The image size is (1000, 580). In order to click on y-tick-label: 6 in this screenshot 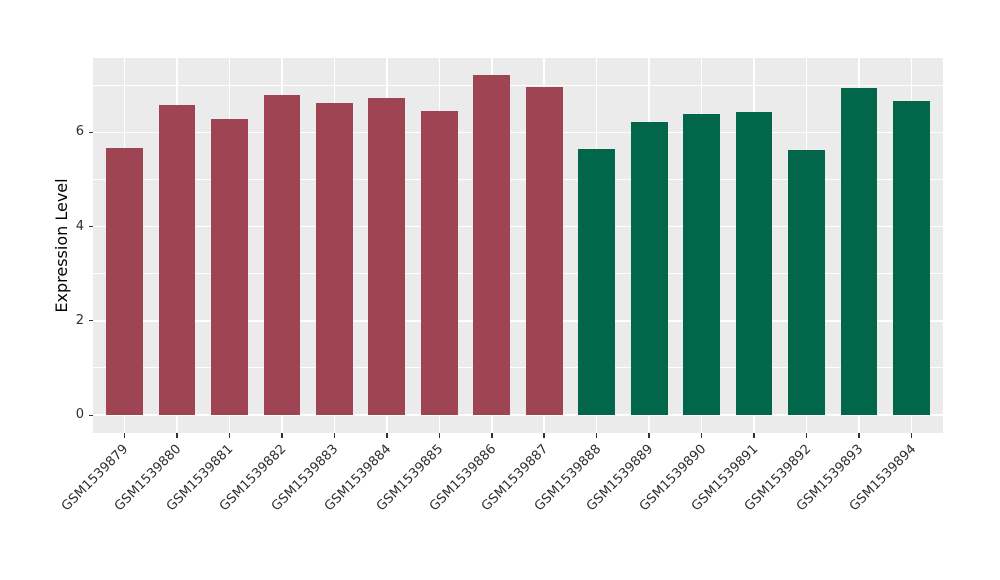, I will do `click(79, 132)`.